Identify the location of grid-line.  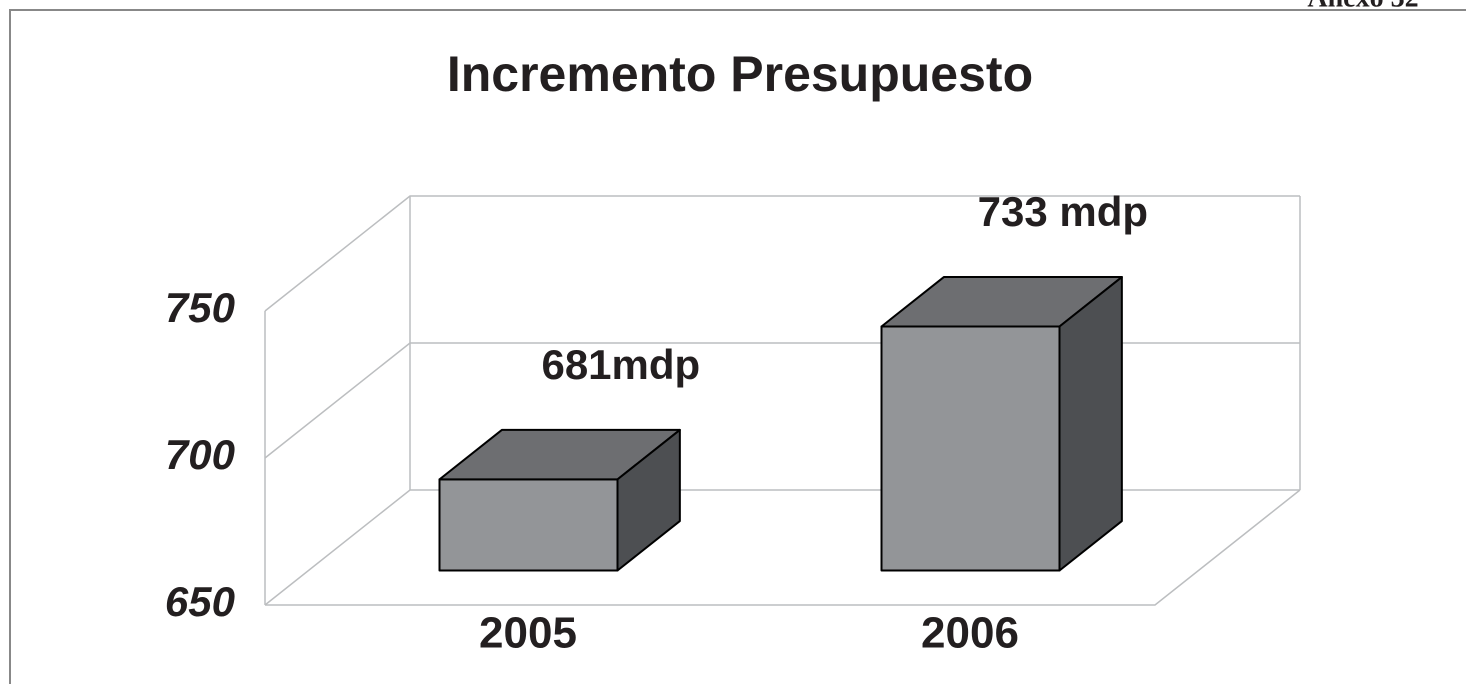
(782, 253).